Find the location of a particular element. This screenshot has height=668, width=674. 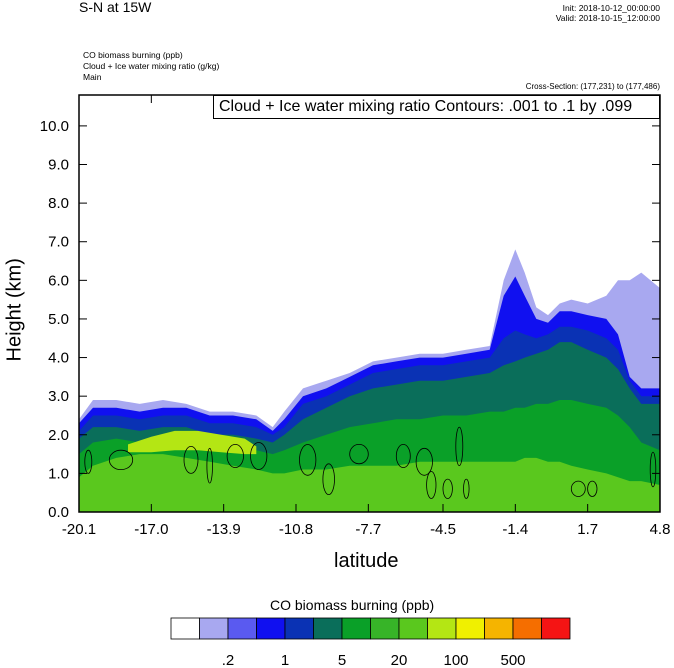

x-tick-label: -4.5 is located at coordinates (443, 529).